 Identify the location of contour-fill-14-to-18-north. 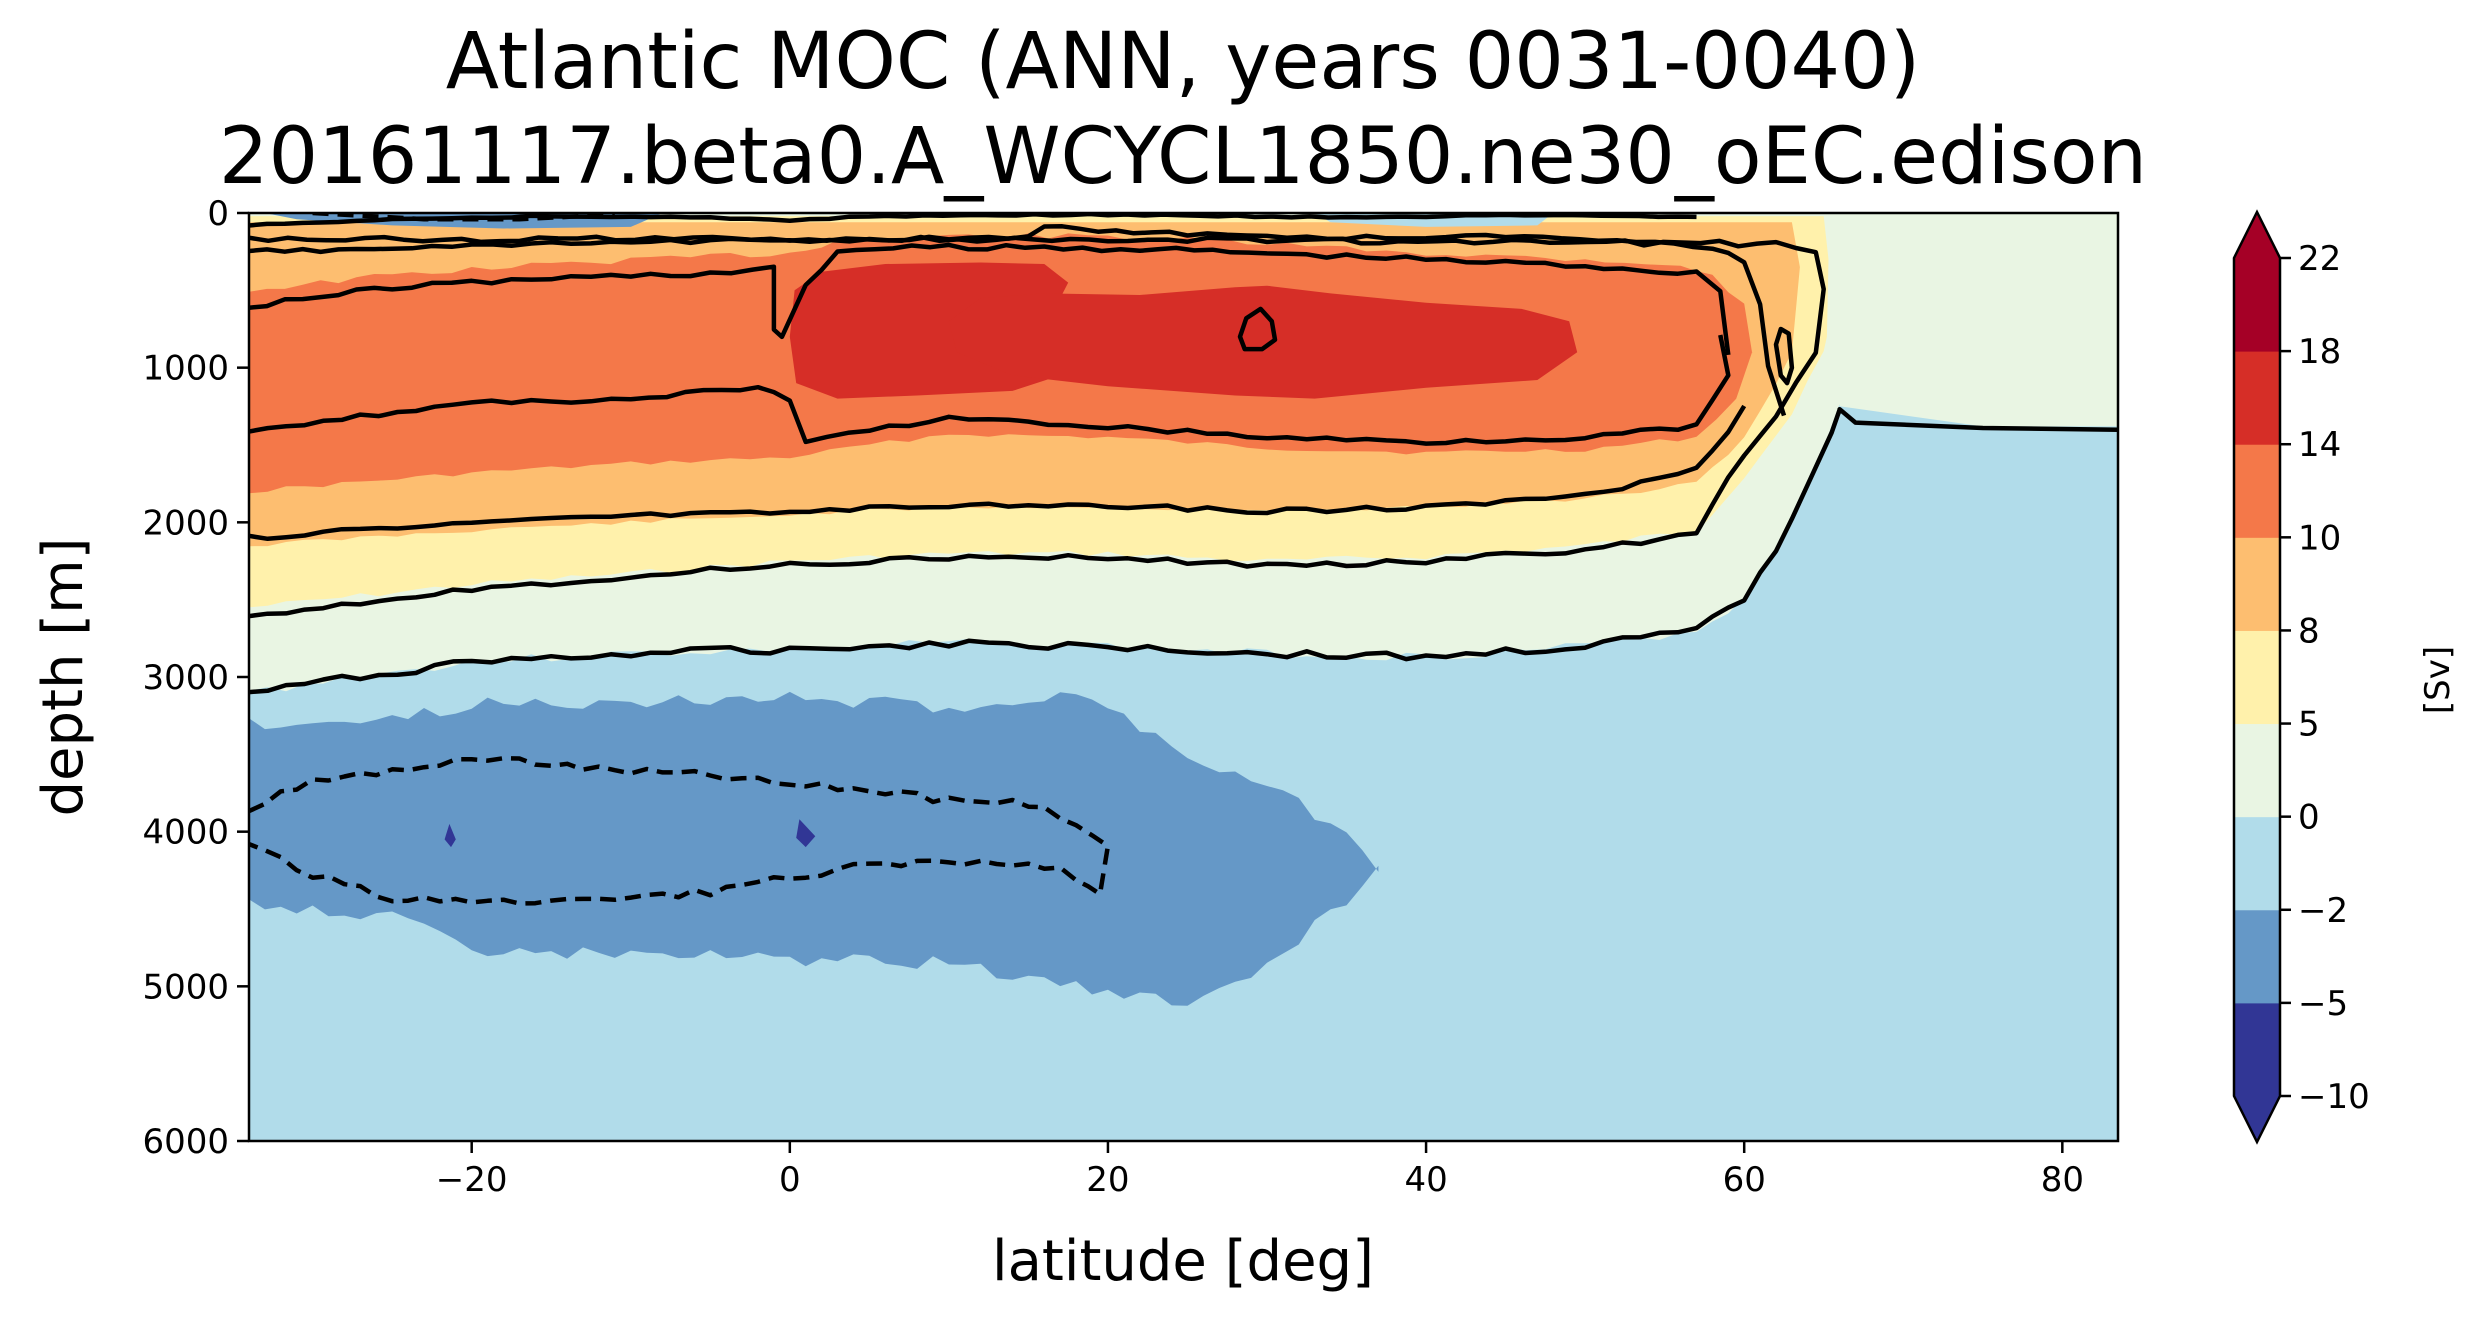
(1263, 342).